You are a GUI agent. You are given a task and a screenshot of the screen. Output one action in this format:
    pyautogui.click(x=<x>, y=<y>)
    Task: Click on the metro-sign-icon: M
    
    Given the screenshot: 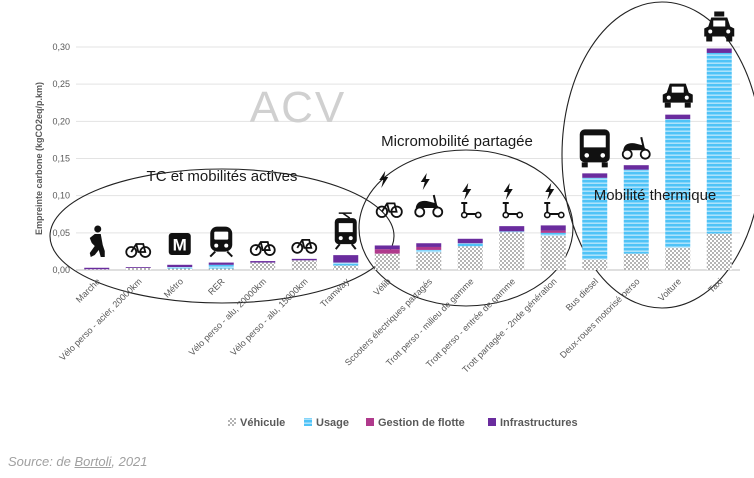 What is the action you would take?
    pyautogui.click(x=179, y=244)
    